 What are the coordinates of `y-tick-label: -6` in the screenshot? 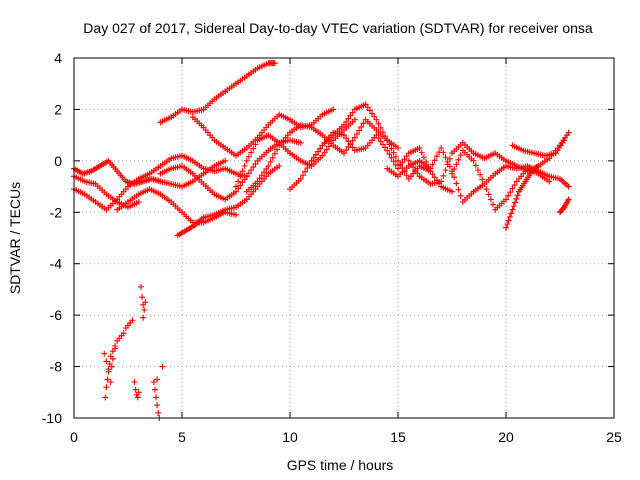 It's located at (56, 315).